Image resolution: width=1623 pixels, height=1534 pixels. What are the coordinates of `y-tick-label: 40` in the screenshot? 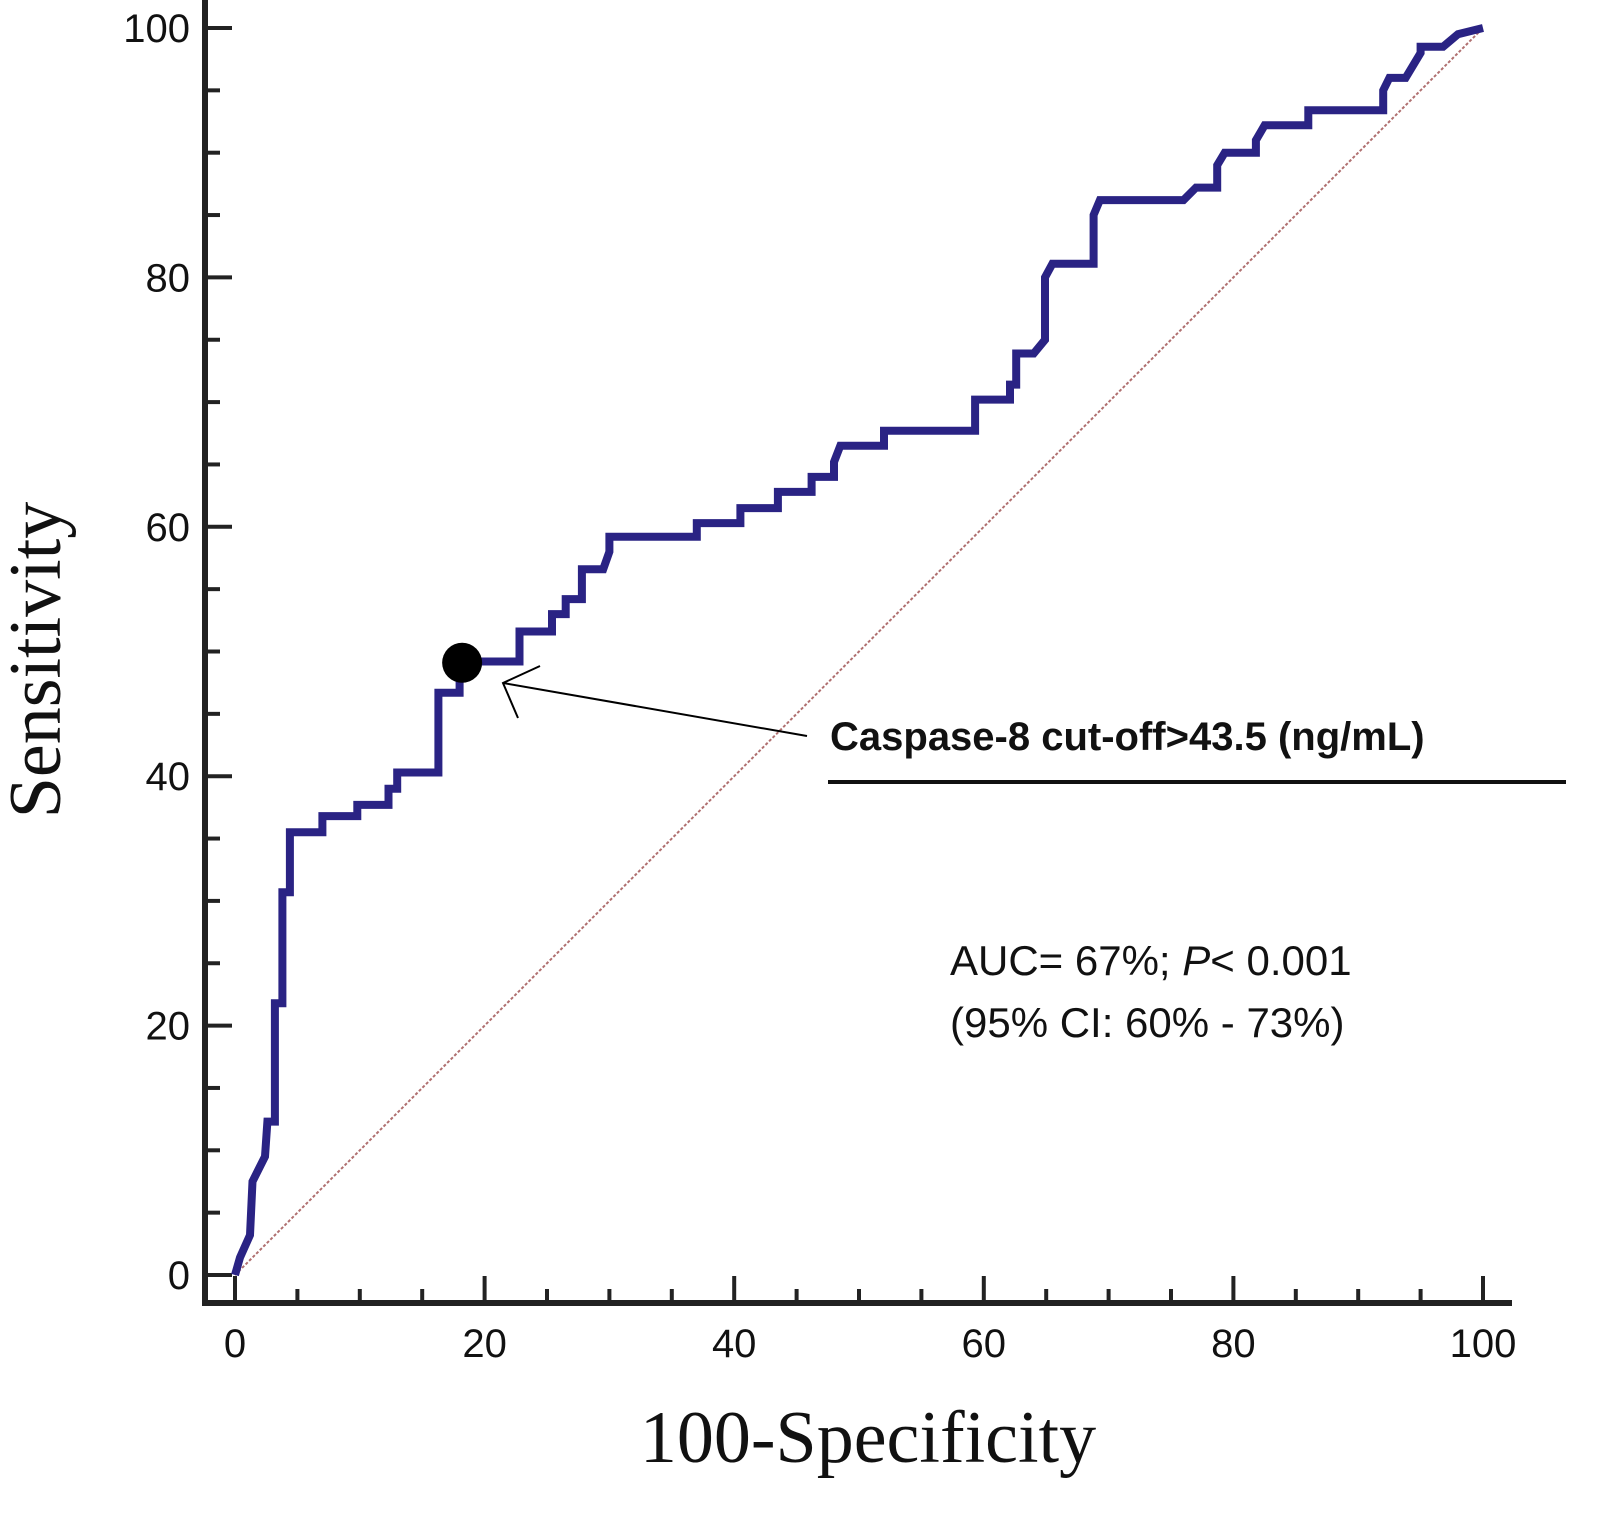 It's located at (168, 777).